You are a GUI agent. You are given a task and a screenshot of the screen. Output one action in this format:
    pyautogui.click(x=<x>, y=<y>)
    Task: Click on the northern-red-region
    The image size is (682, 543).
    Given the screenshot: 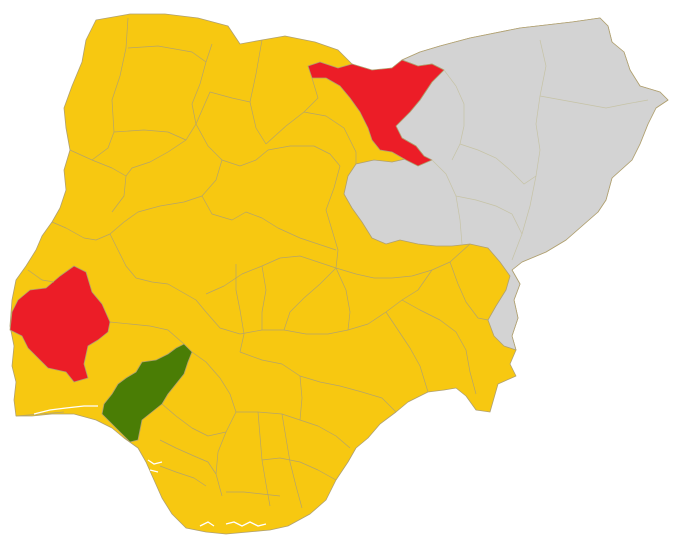 What is the action you would take?
    pyautogui.click(x=376, y=113)
    